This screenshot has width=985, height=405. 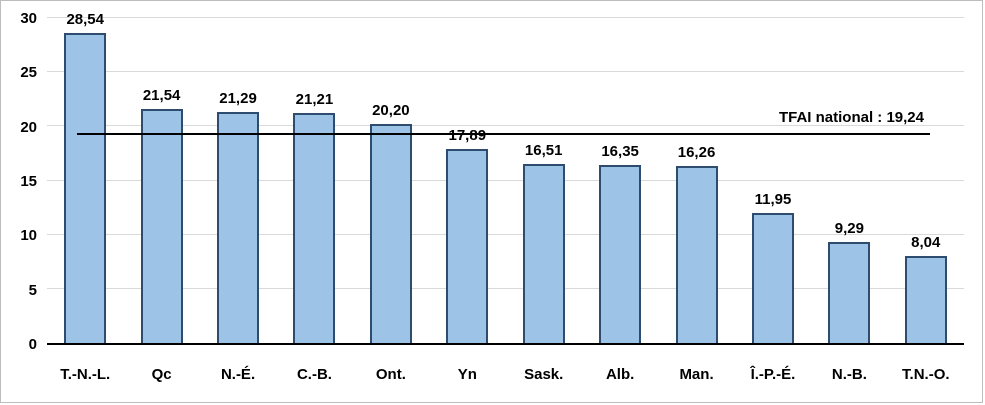 I want to click on bar-Yn, so click(x=467, y=245).